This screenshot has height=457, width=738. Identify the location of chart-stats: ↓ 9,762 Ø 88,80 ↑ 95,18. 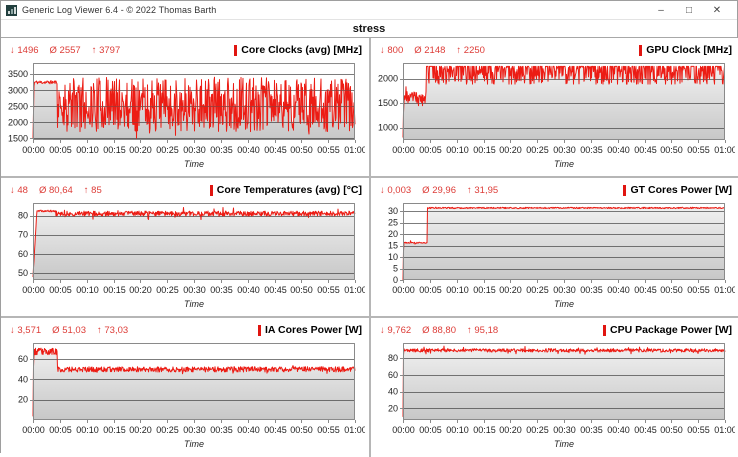
(439, 330).